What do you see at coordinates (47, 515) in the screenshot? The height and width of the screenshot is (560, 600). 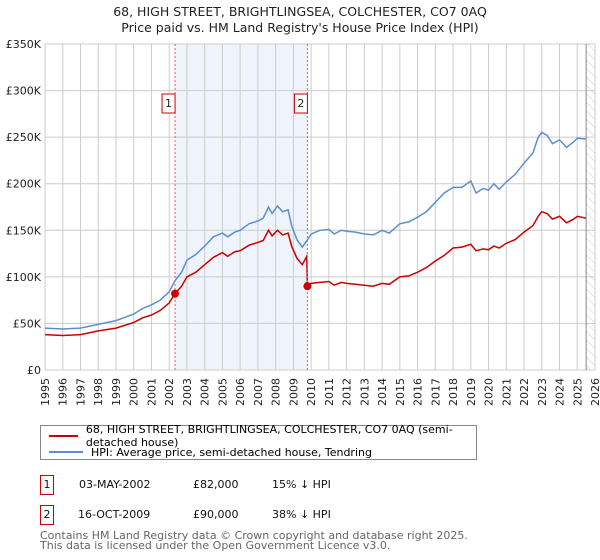 I see `sale-badge: 2` at bounding box center [47, 515].